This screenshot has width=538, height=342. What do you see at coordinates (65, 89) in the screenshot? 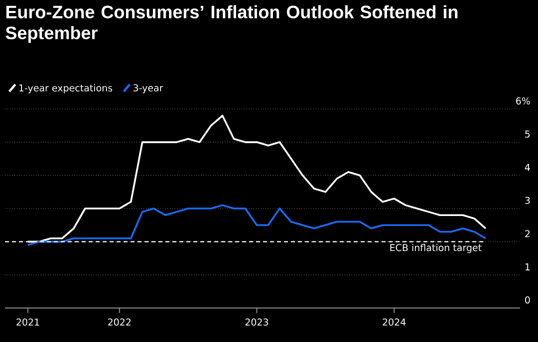
I see `legend-label: 1-year expectations` at bounding box center [65, 89].